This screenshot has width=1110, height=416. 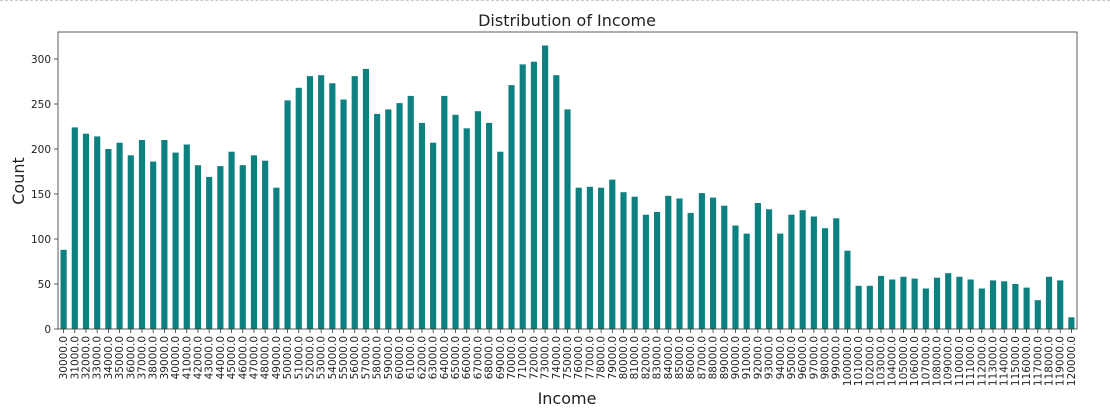 What do you see at coordinates (165, 357) in the screenshot?
I see `x-tick-label: 39000.0` at bounding box center [165, 357].